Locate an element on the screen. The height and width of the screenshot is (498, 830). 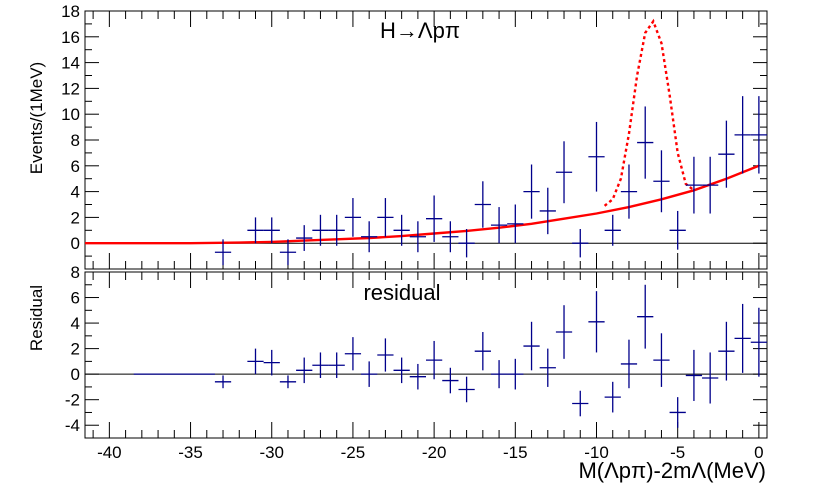
y-tick-label: 16 is located at coordinates (70, 37).